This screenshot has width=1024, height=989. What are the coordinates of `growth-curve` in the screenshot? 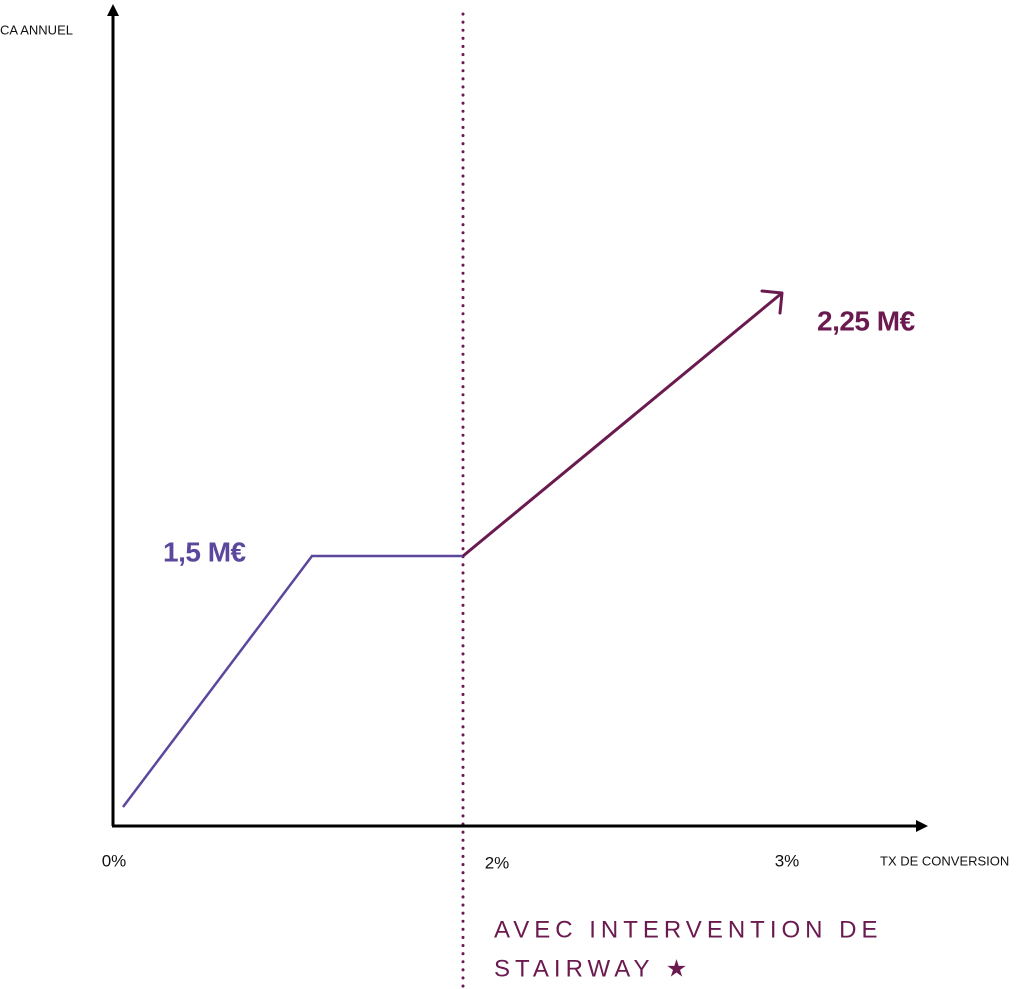 It's located at (622, 424).